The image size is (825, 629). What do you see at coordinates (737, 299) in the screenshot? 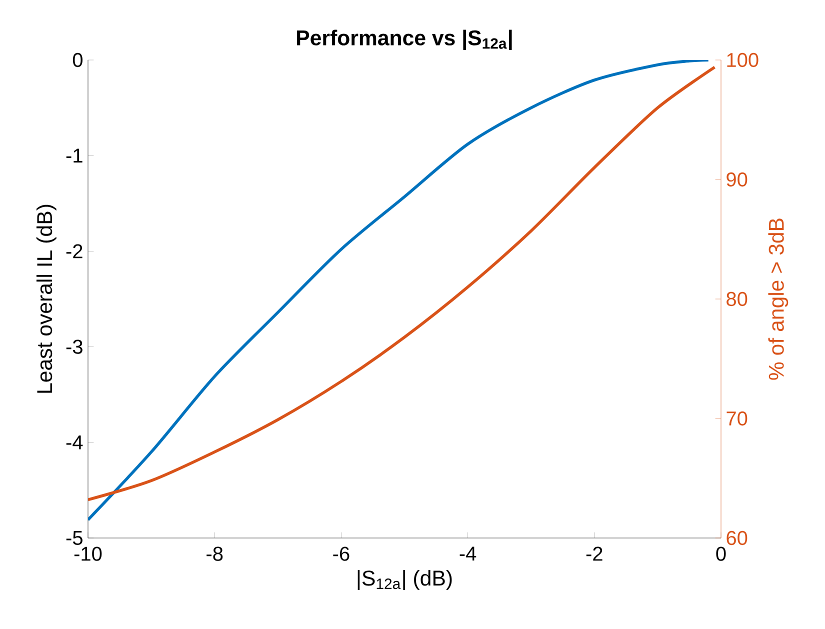
I see `y2-tick-label: 80` at bounding box center [737, 299].